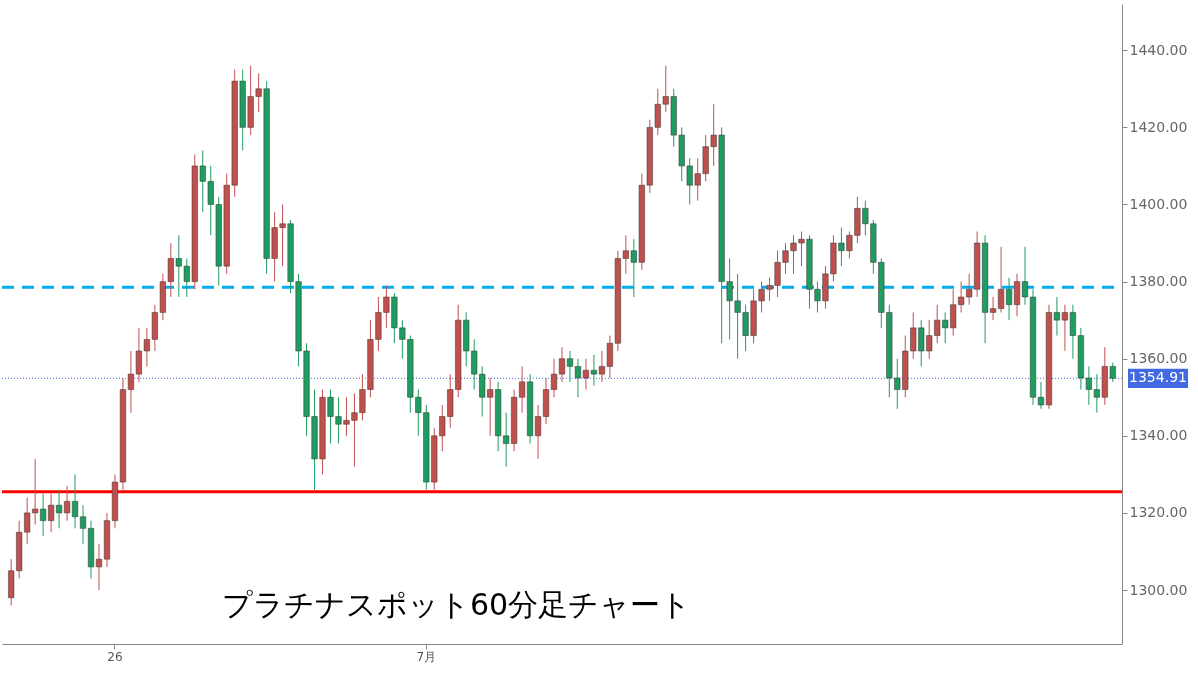 Image resolution: width=1198 pixels, height=682 pixels. I want to click on ref-line-label: 1354.91, so click(1158, 377).